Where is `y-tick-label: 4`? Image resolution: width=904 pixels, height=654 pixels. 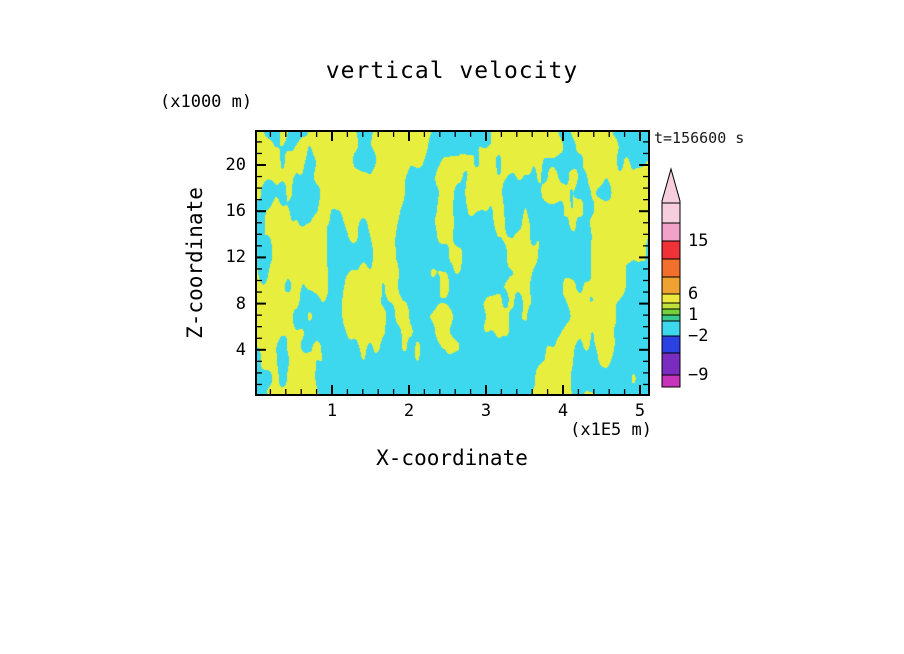 y-tick-label: 4 is located at coordinates (240, 349).